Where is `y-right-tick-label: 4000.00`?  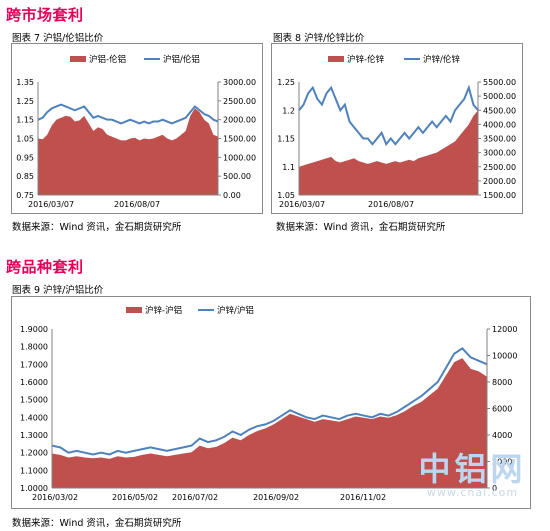
y-right-tick-label: 4000.00 is located at coordinates (499, 124).